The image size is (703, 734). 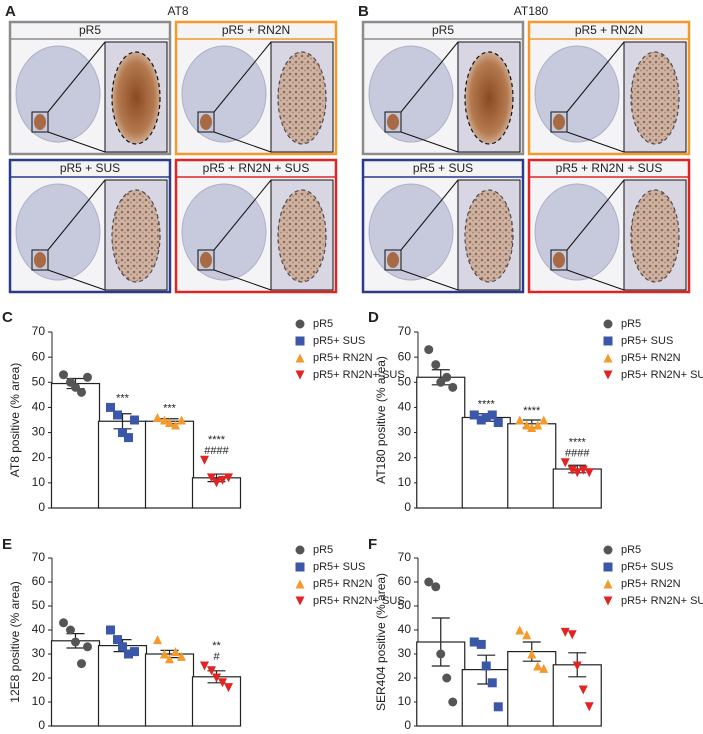 I want to click on panel-letter: D, so click(x=373, y=317).